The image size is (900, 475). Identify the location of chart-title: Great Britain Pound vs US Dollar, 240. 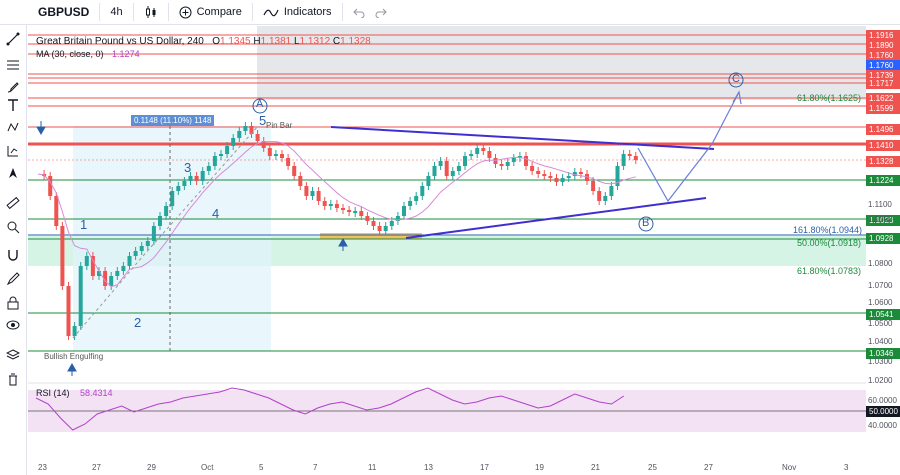
(120, 41).